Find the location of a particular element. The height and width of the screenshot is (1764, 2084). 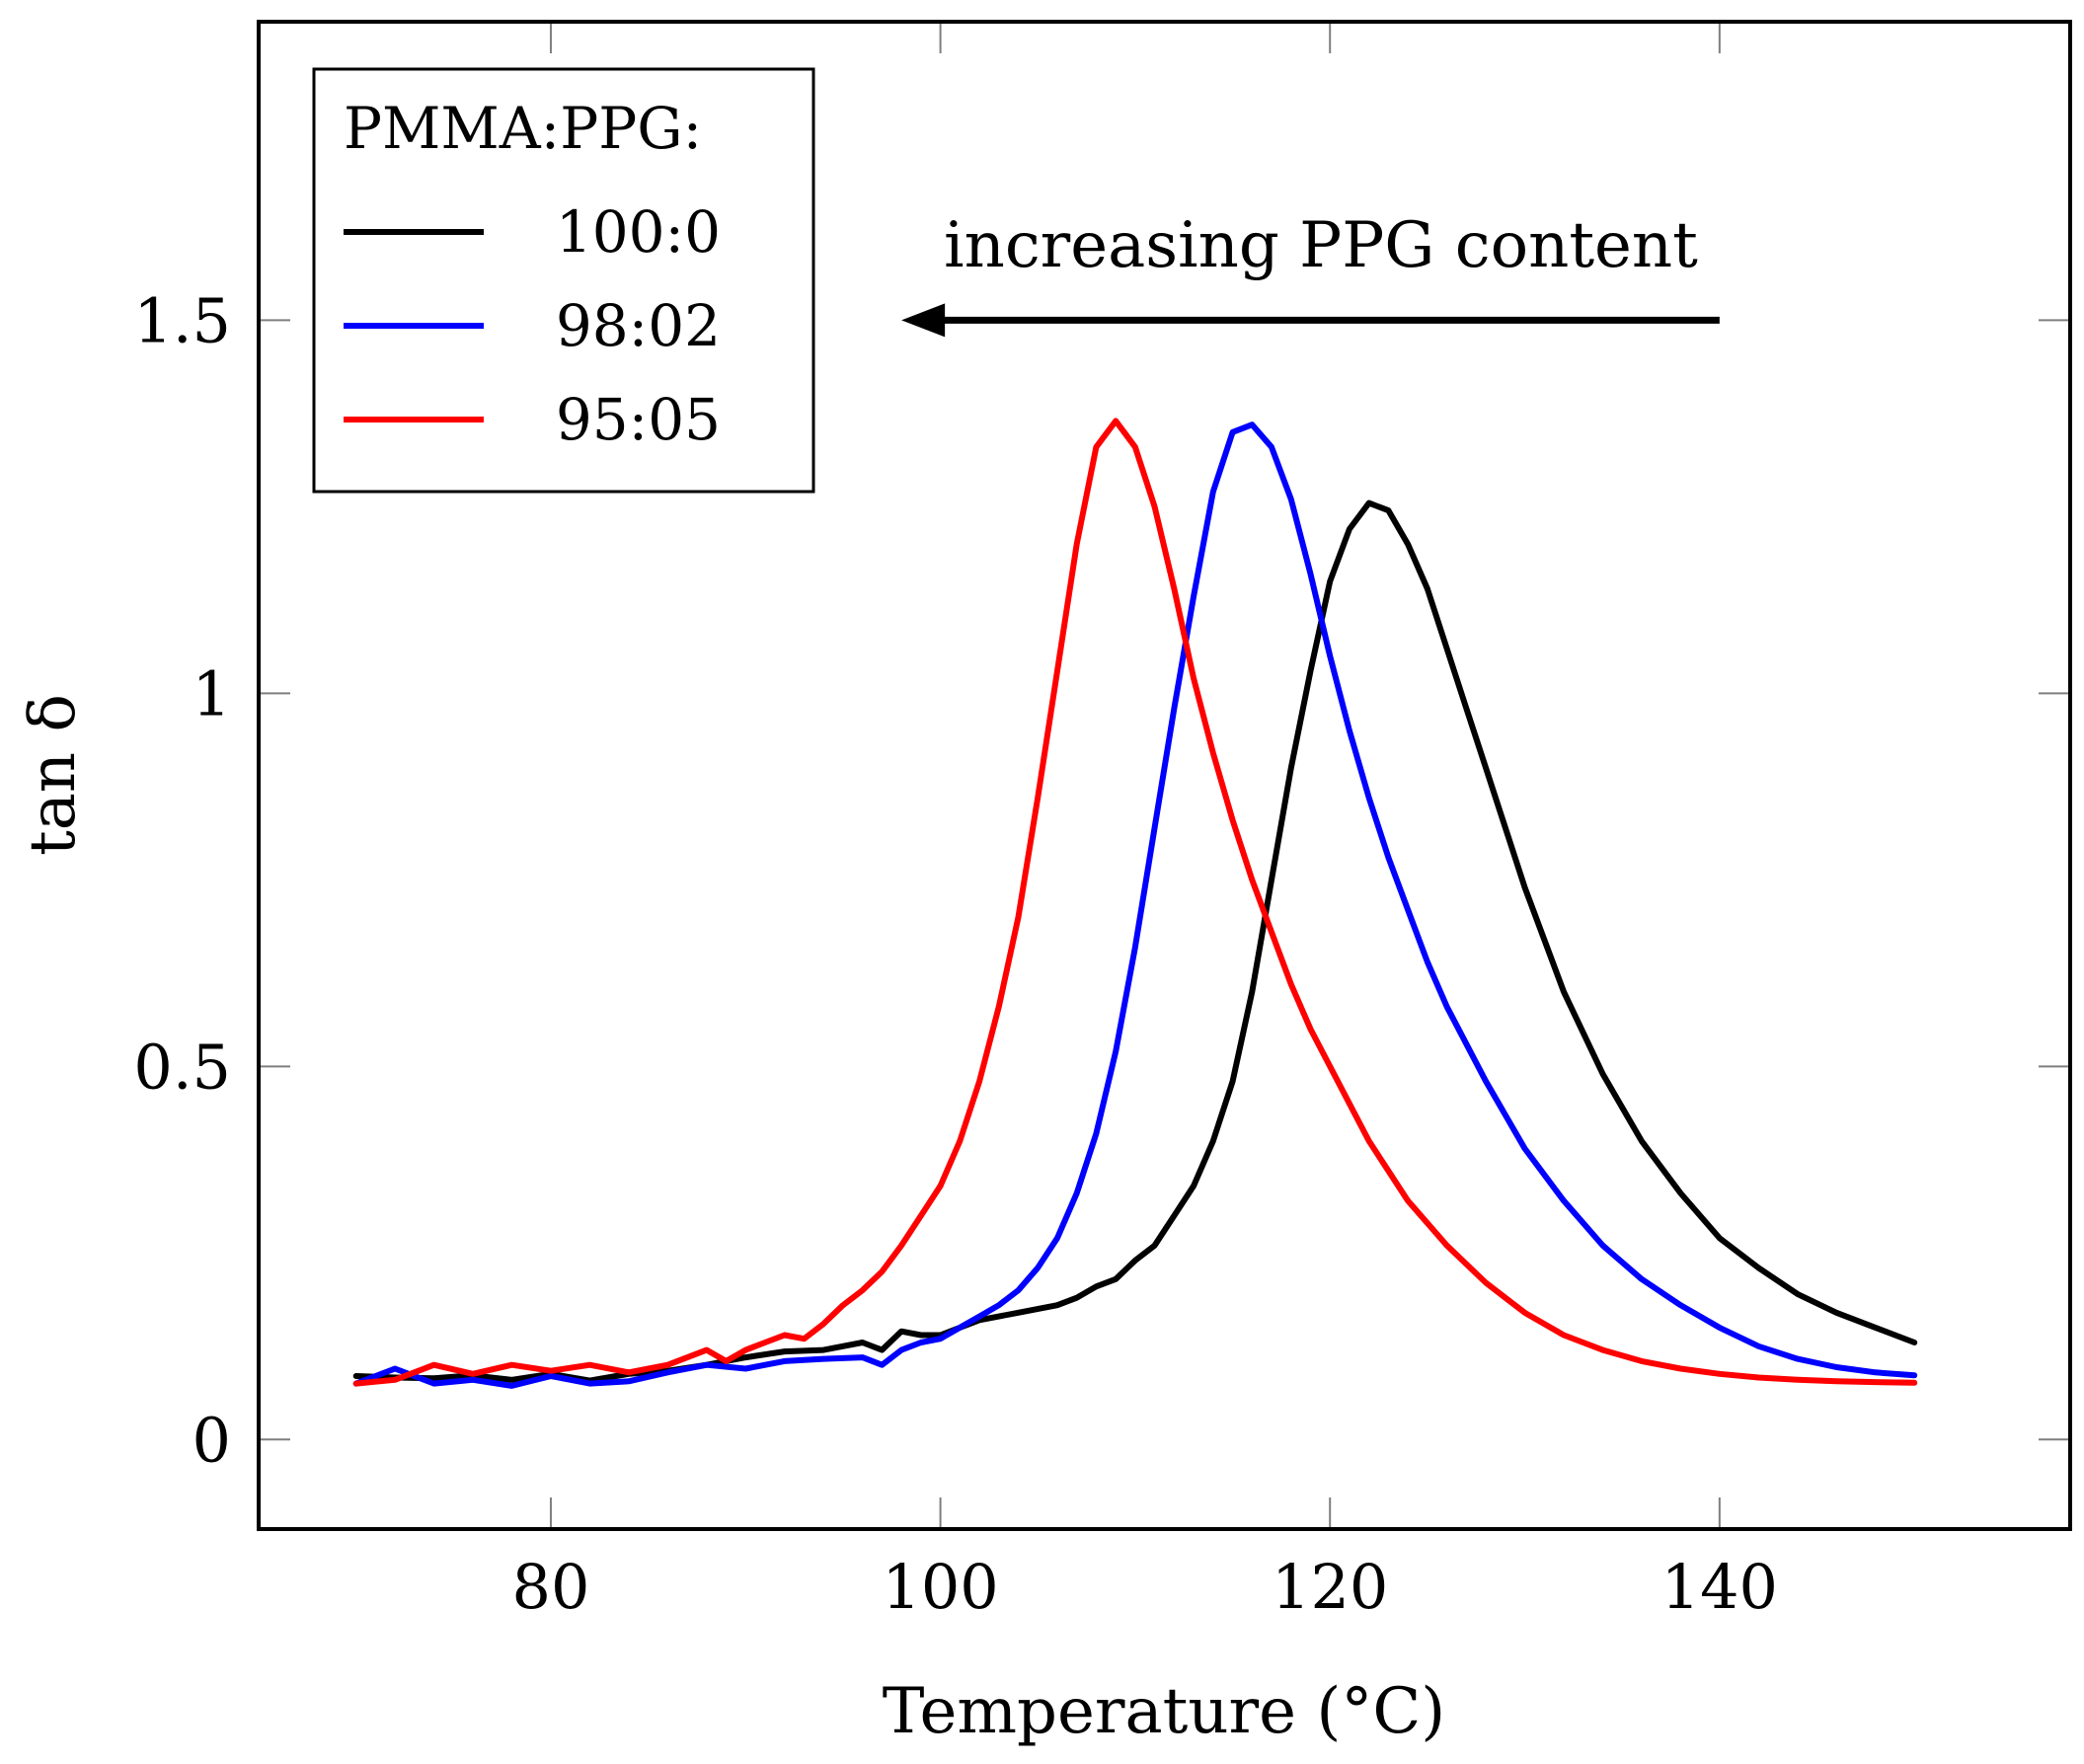

x-axis-title: Temperature (°C) is located at coordinates (1164, 1711).